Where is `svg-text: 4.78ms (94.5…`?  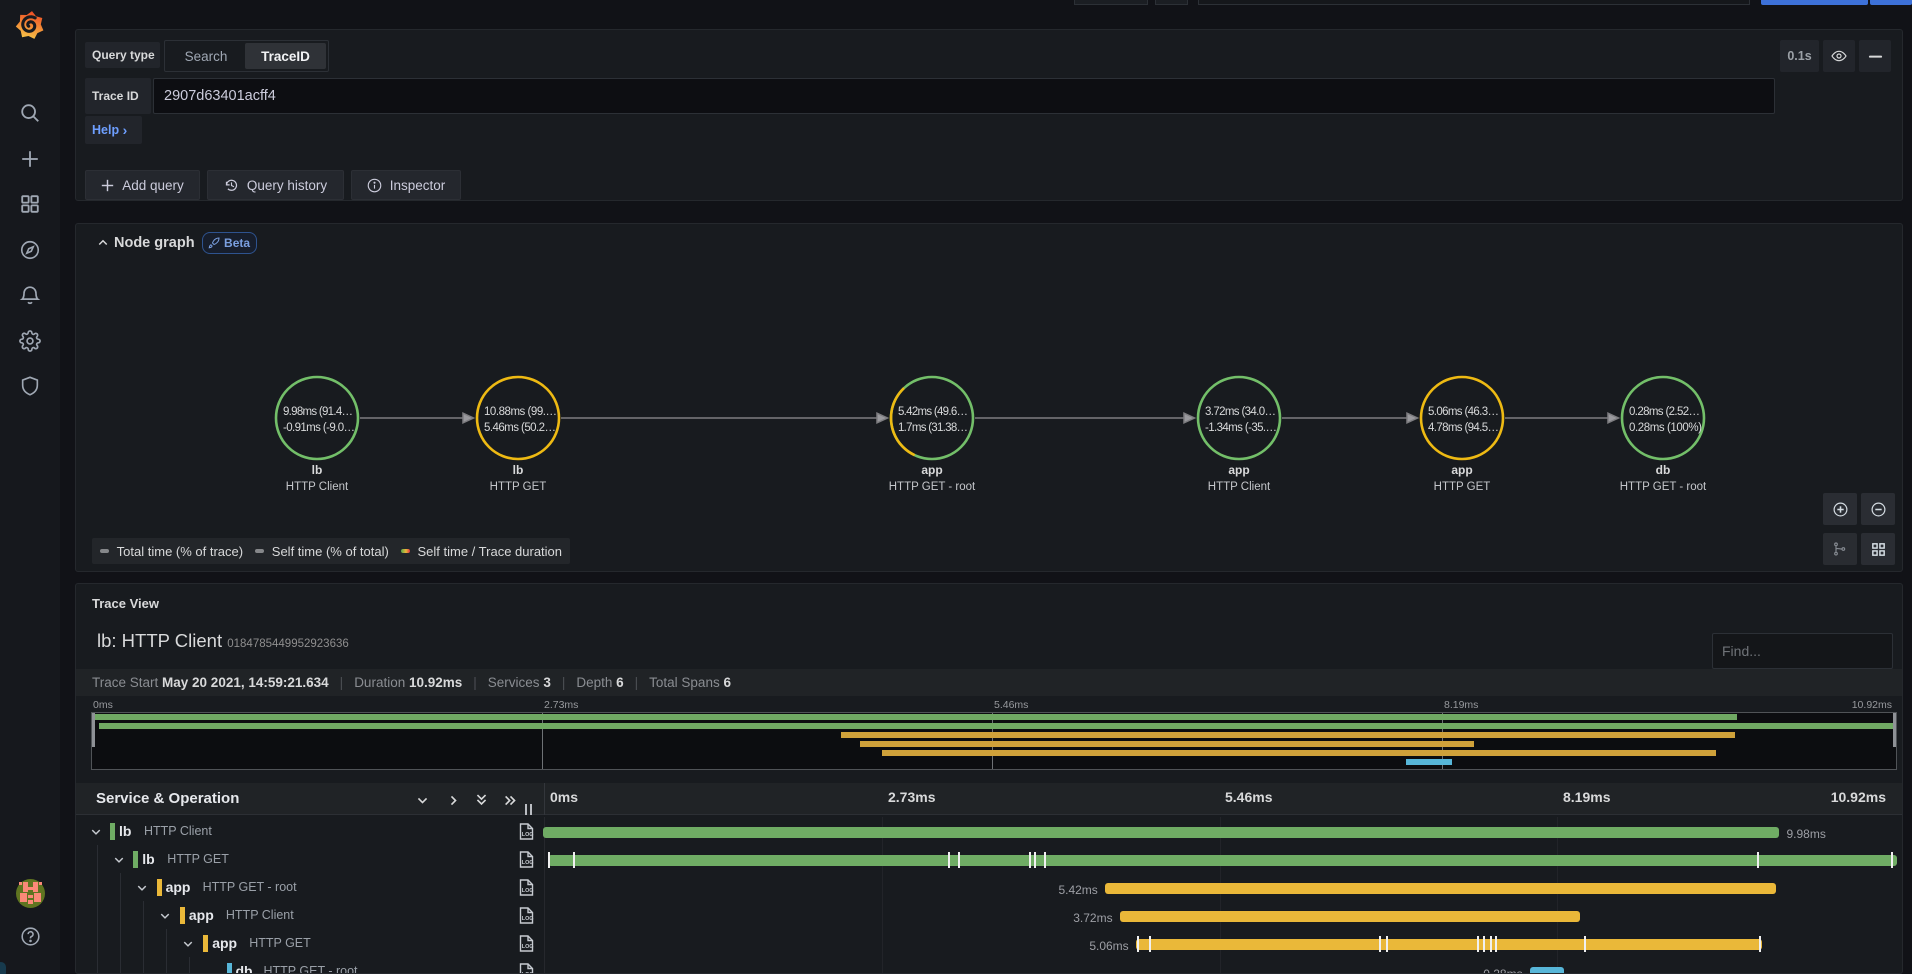
svg-text: 4.78ms (94.5… is located at coordinates (1463, 428).